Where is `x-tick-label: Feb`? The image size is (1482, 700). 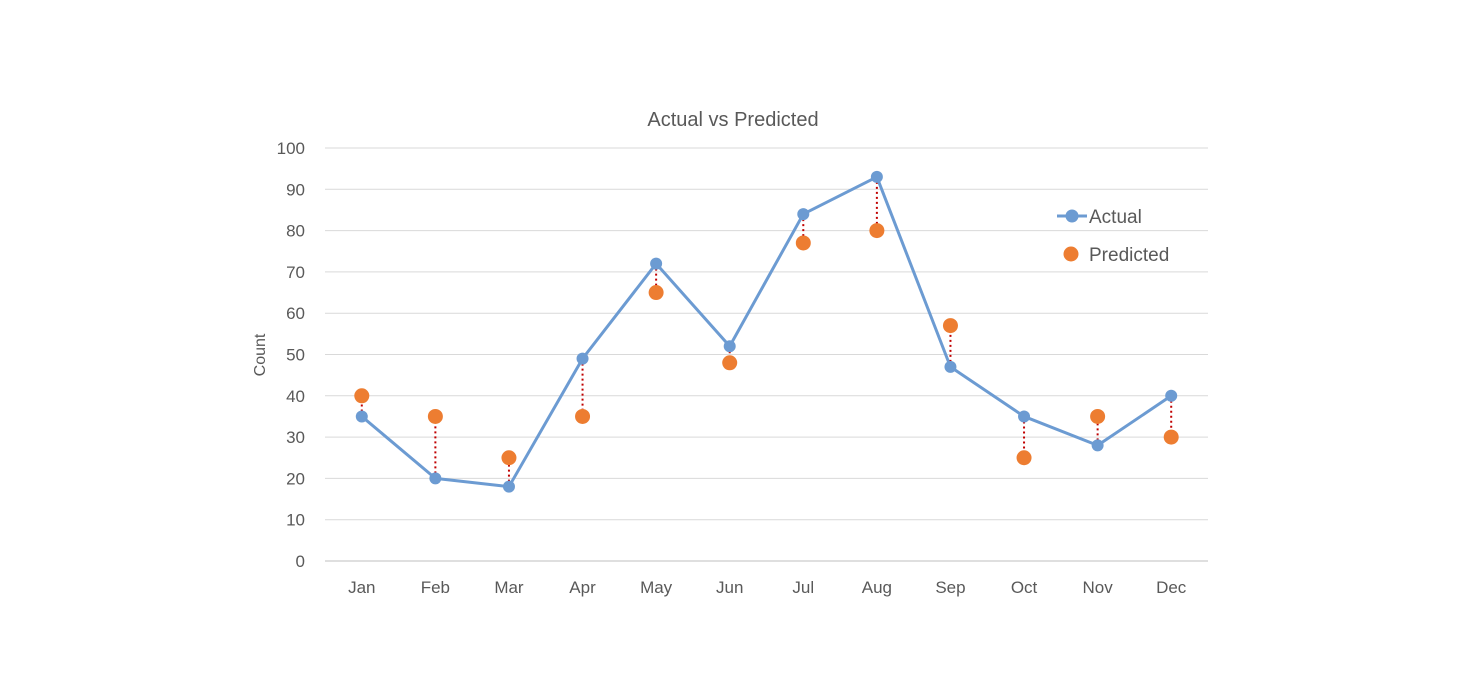
x-tick-label: Feb is located at coordinates (435, 587).